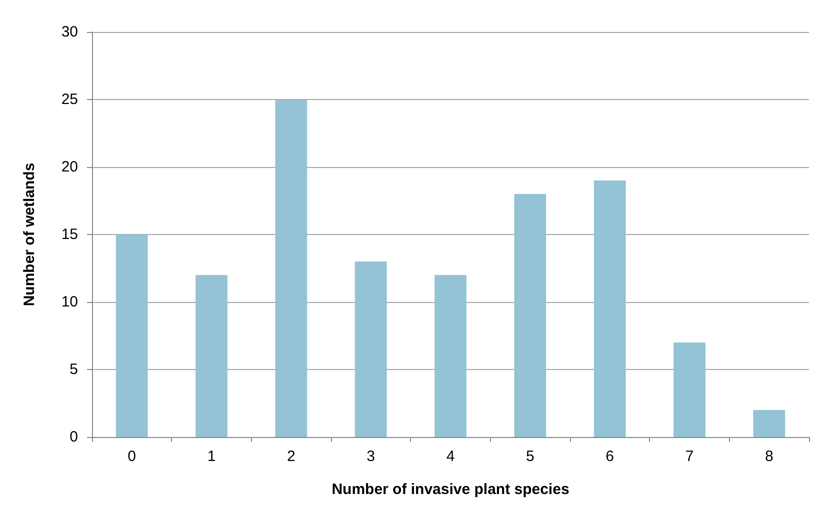 Image resolution: width=817 pixels, height=508 pixels. What do you see at coordinates (689, 456) in the screenshot?
I see `x-tick-label: 7` at bounding box center [689, 456].